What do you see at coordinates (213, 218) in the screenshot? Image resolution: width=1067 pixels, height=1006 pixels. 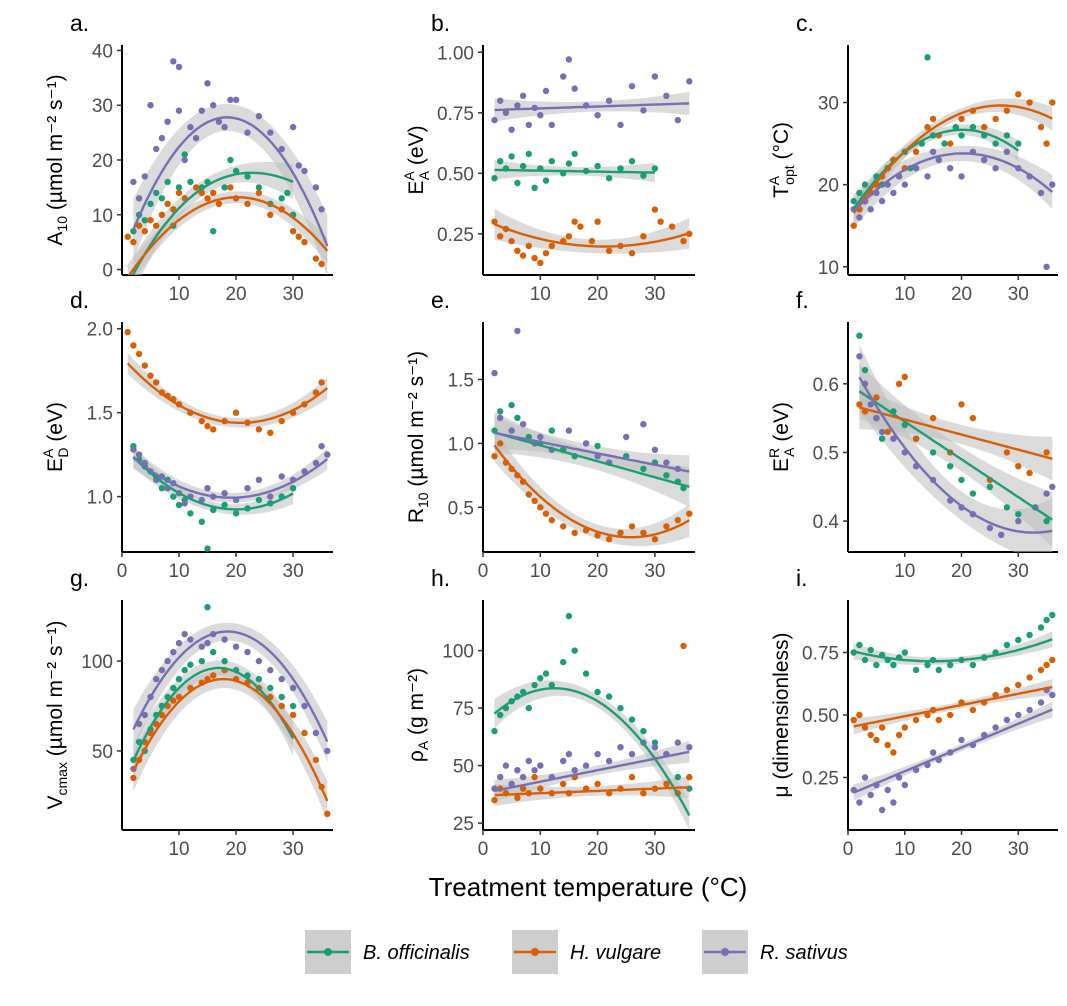 I see `panel-a-band-b-officinalis` at bounding box center [213, 218].